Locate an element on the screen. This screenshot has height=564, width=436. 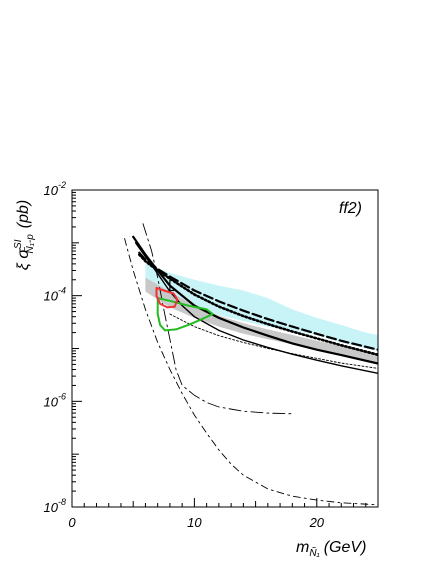
y-axis-label-prefix: ξ σ is located at coordinates (23, 259).